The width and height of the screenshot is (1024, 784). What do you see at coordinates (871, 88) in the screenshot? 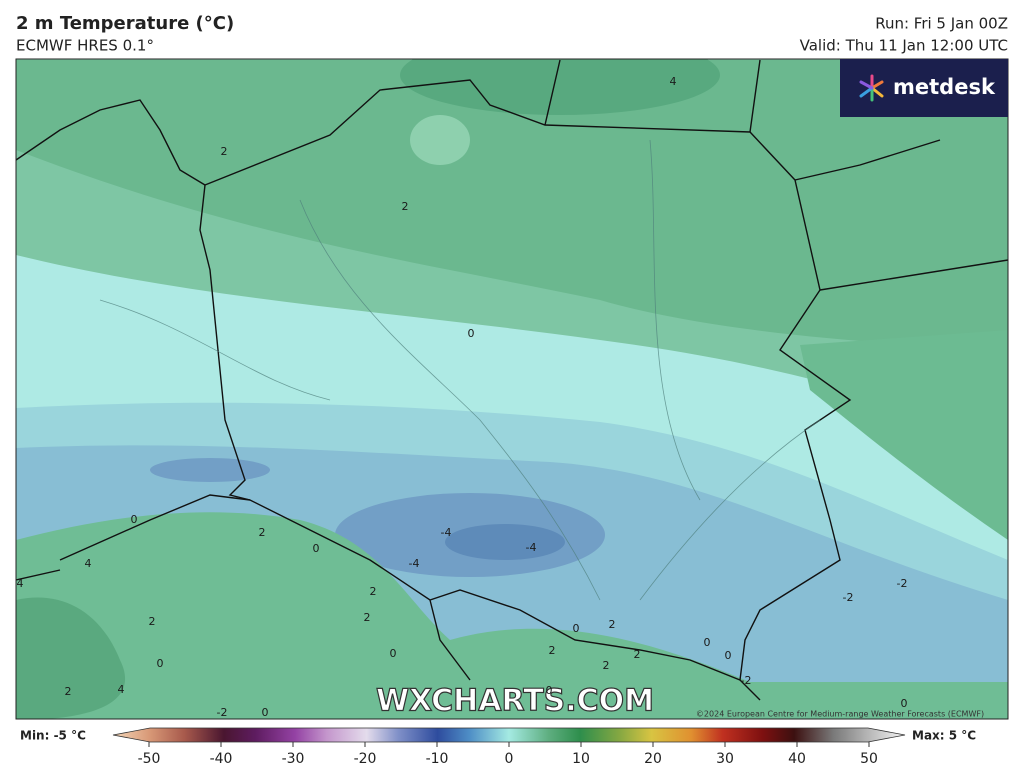
I see `logo-icon` at bounding box center [871, 88].